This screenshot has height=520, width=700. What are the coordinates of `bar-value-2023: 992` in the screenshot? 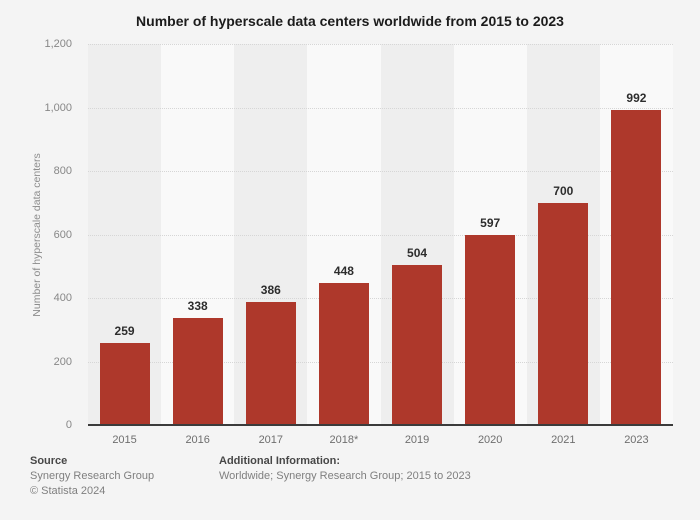 It's located at (636, 98).